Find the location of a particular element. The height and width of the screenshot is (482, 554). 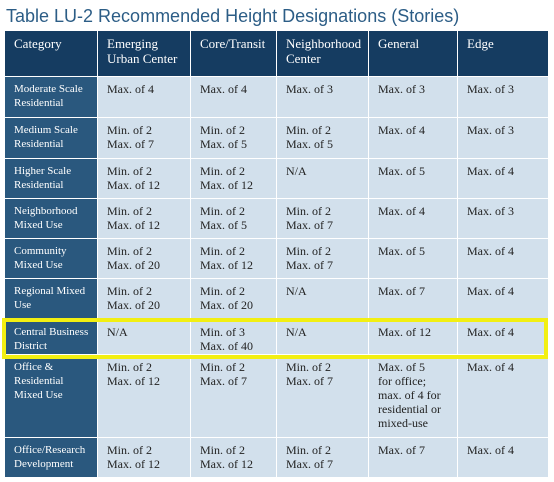

row-category-cell: Moderate Scale Residential is located at coordinates (51, 97).